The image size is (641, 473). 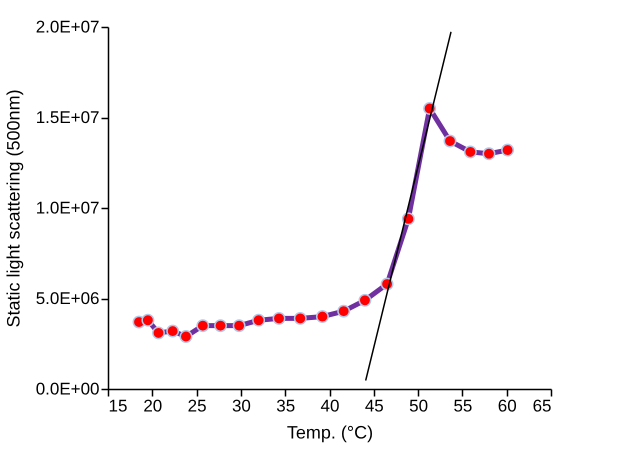 I want to click on x-tick-label: 55, so click(x=462, y=406).